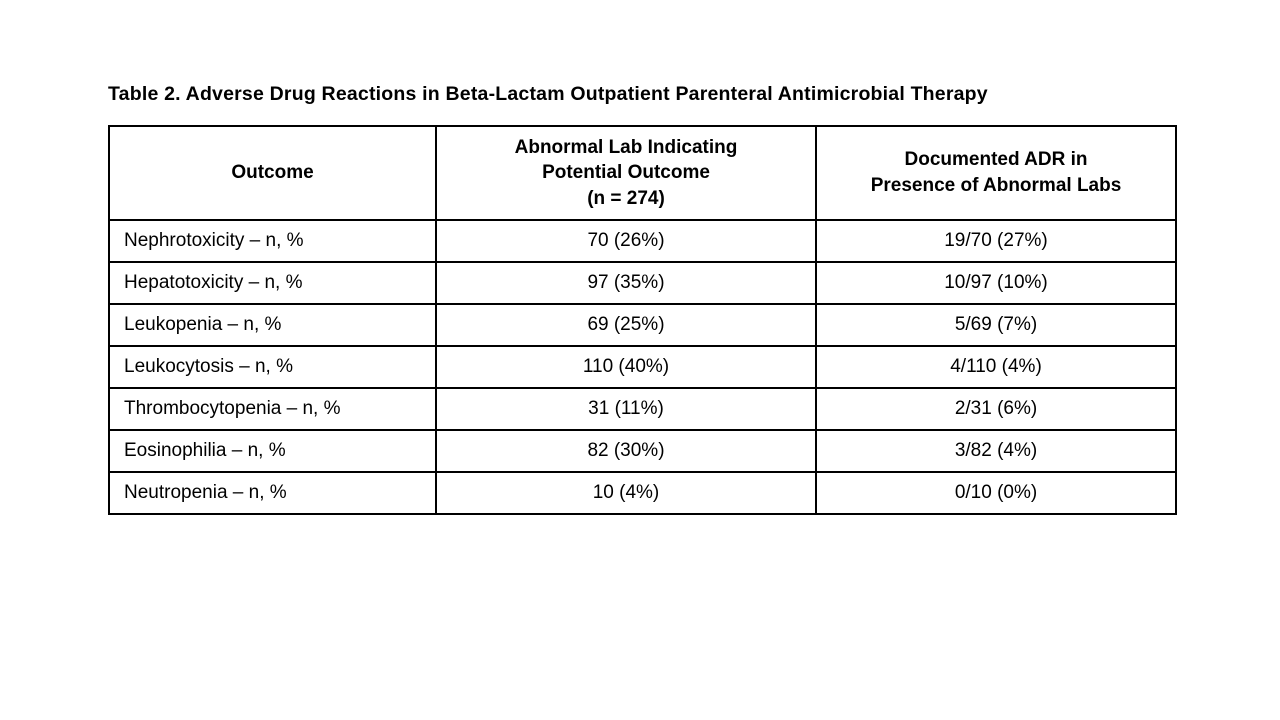 The image size is (1280, 720). What do you see at coordinates (626, 451) in the screenshot?
I see `cell-abnormal-lab: 82 (30%)` at bounding box center [626, 451].